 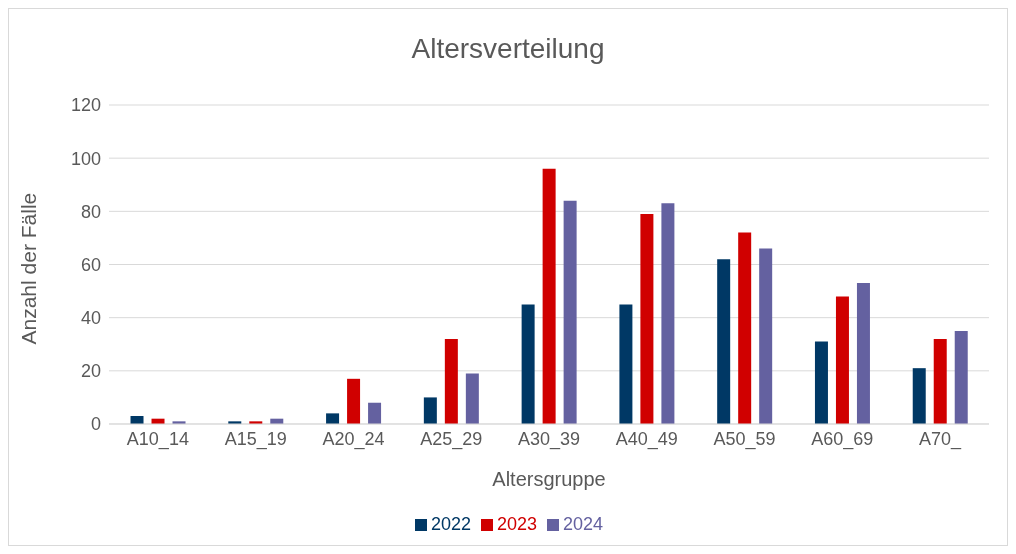 What do you see at coordinates (85, 105) in the screenshot?
I see `y-tick-label: 120` at bounding box center [85, 105].